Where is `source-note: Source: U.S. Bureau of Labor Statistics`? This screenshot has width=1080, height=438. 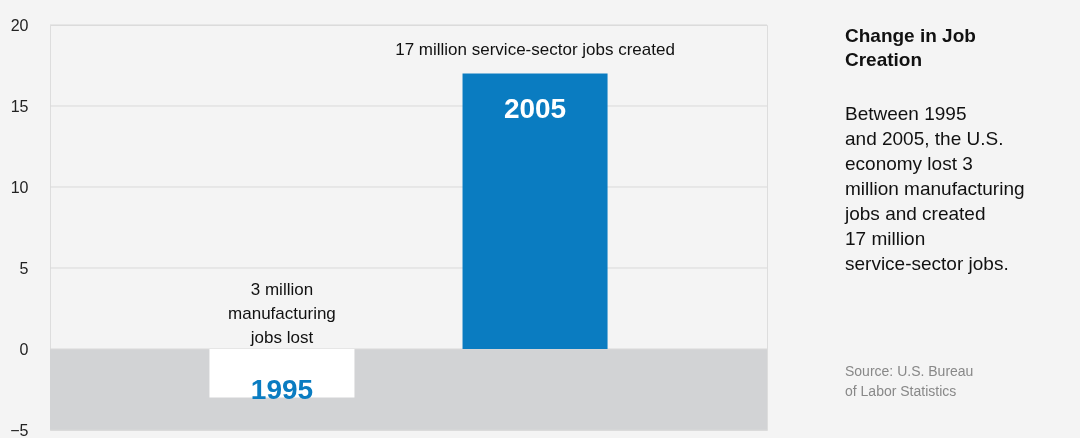
source-note: Source: U.S. Bureau of Labor Statistics is located at coordinates (909, 381).